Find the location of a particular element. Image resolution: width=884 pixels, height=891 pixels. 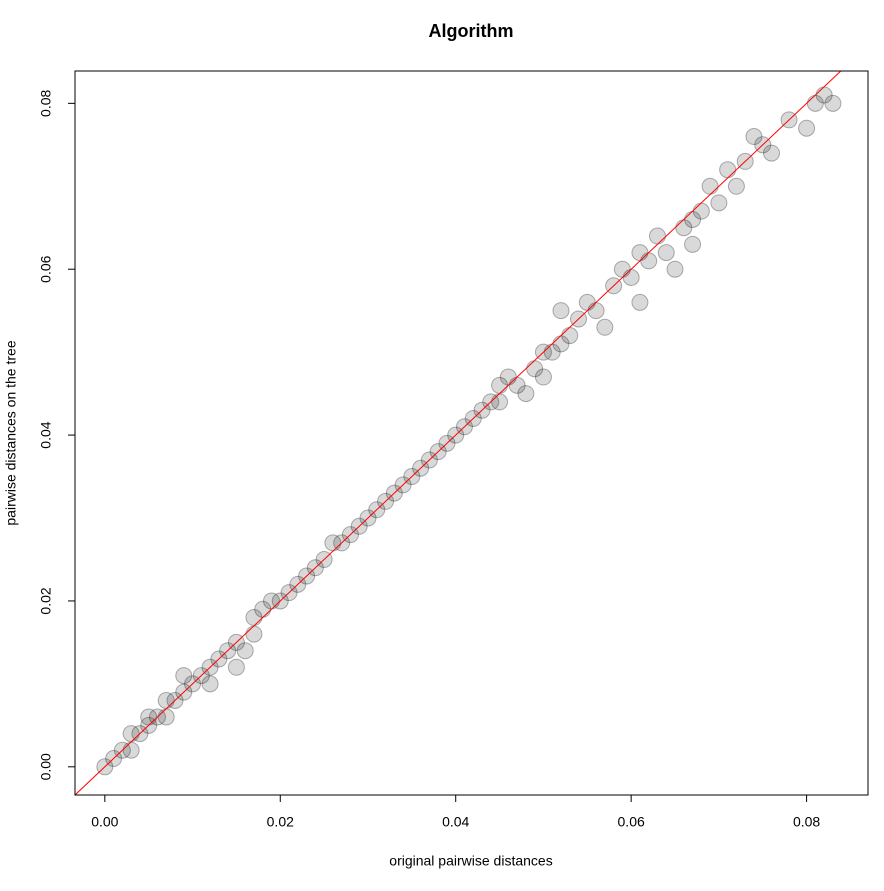

x-tick-label: 0.02 is located at coordinates (280, 822).